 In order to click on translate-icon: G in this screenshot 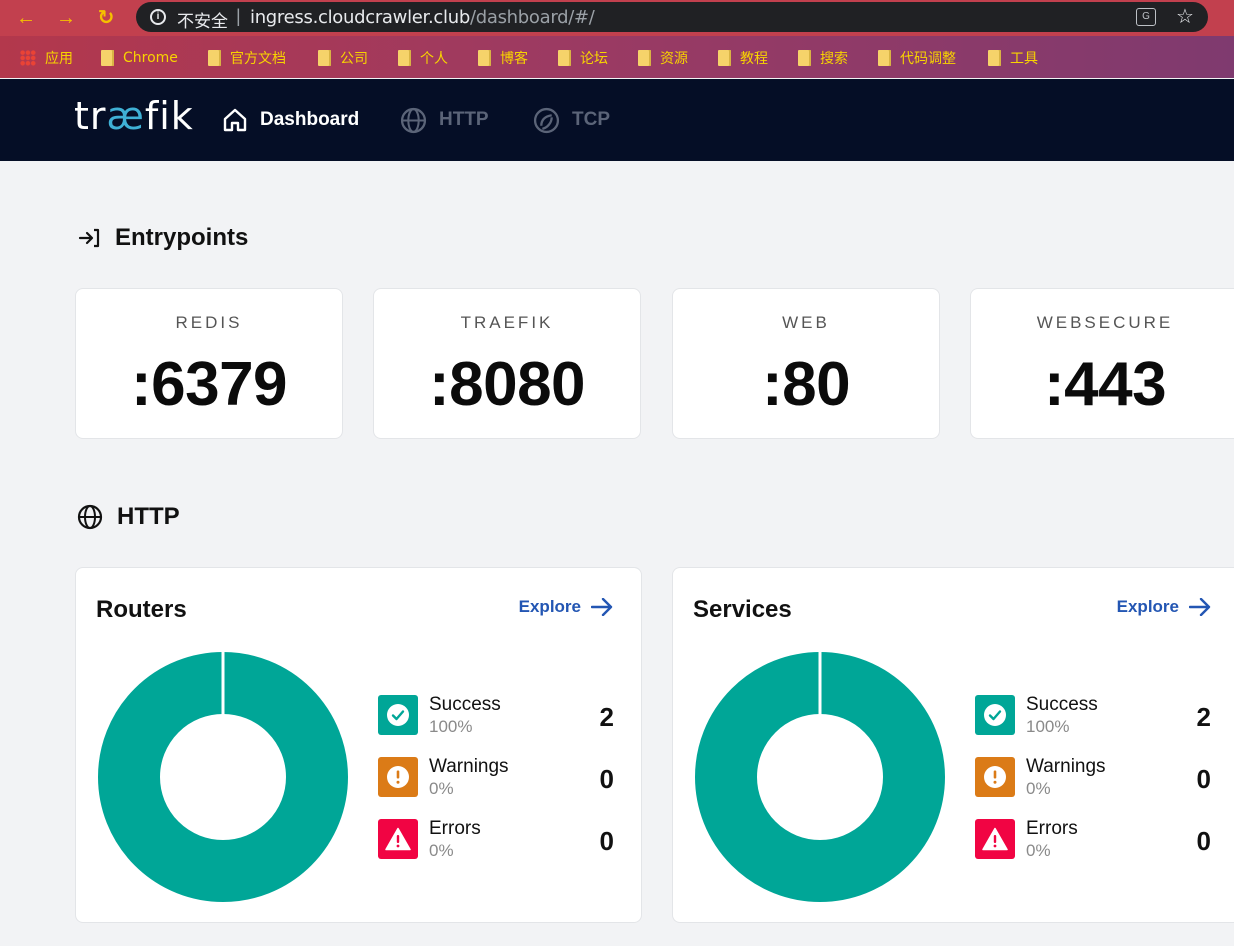, I will do `click(1146, 17)`.